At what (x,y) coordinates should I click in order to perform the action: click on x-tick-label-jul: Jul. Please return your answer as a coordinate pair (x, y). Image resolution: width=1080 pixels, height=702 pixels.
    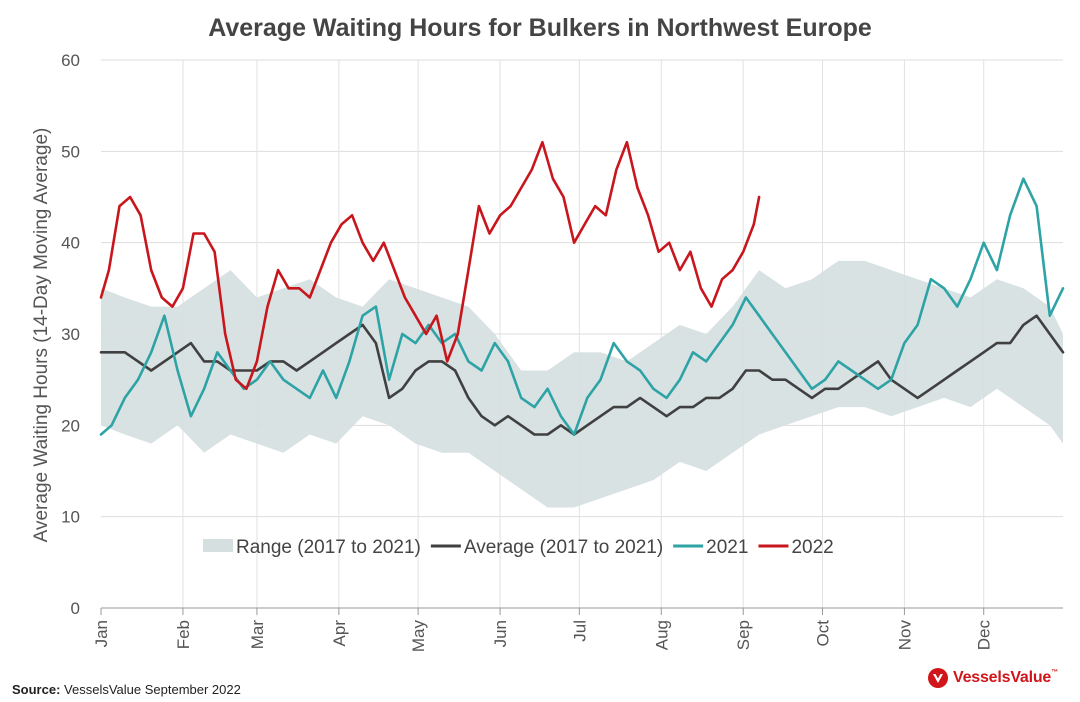
    Looking at the image, I should click on (579, 631).